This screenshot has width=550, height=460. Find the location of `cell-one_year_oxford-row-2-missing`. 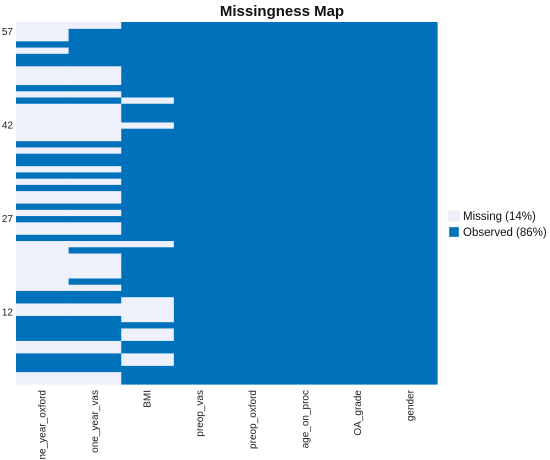

cell-one_year_oxford-row-2-missing is located at coordinates (43, 375).